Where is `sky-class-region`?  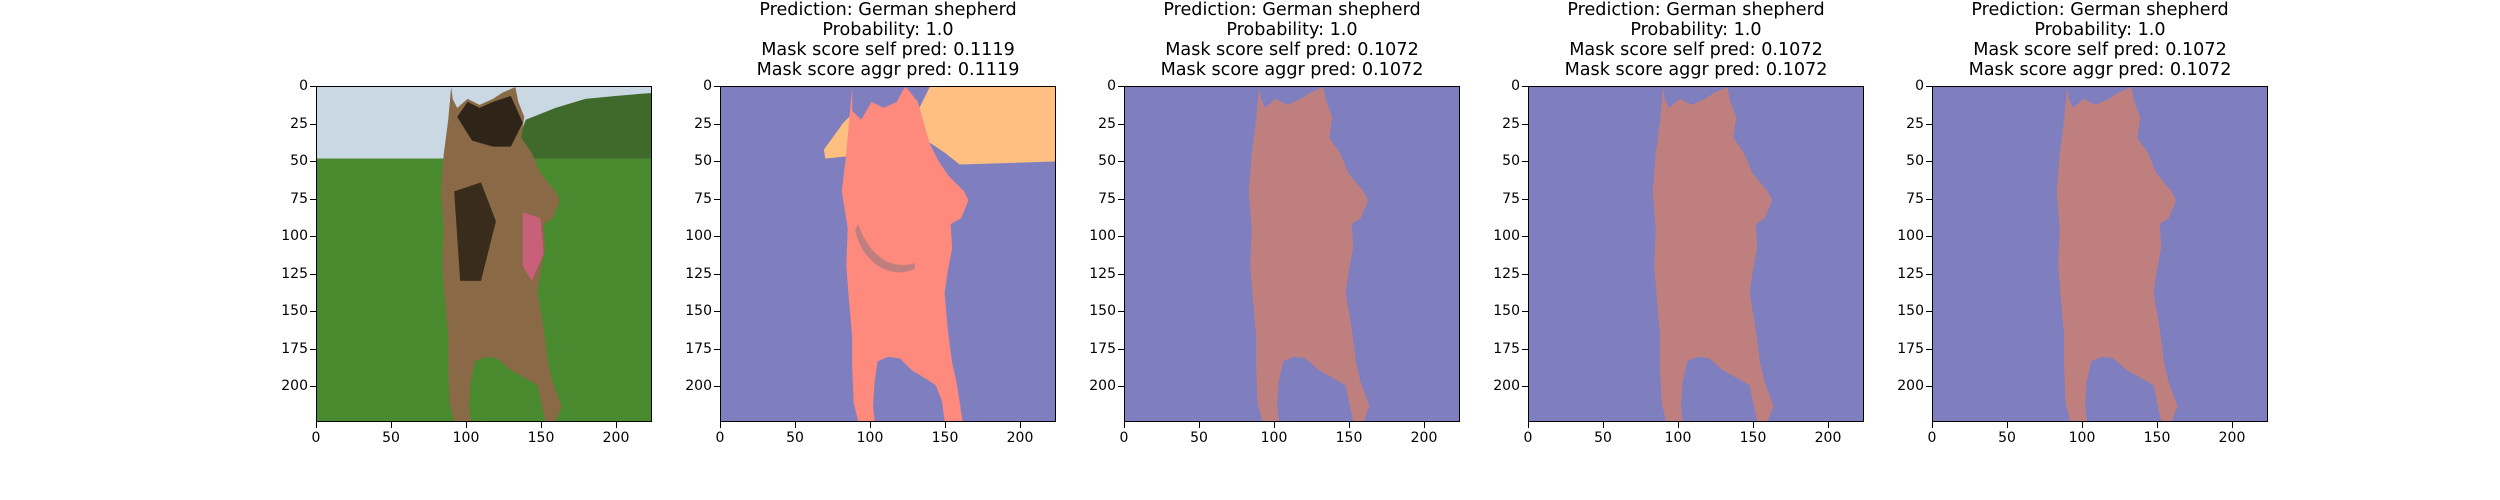
sky-class-region is located at coordinates (984, 126).